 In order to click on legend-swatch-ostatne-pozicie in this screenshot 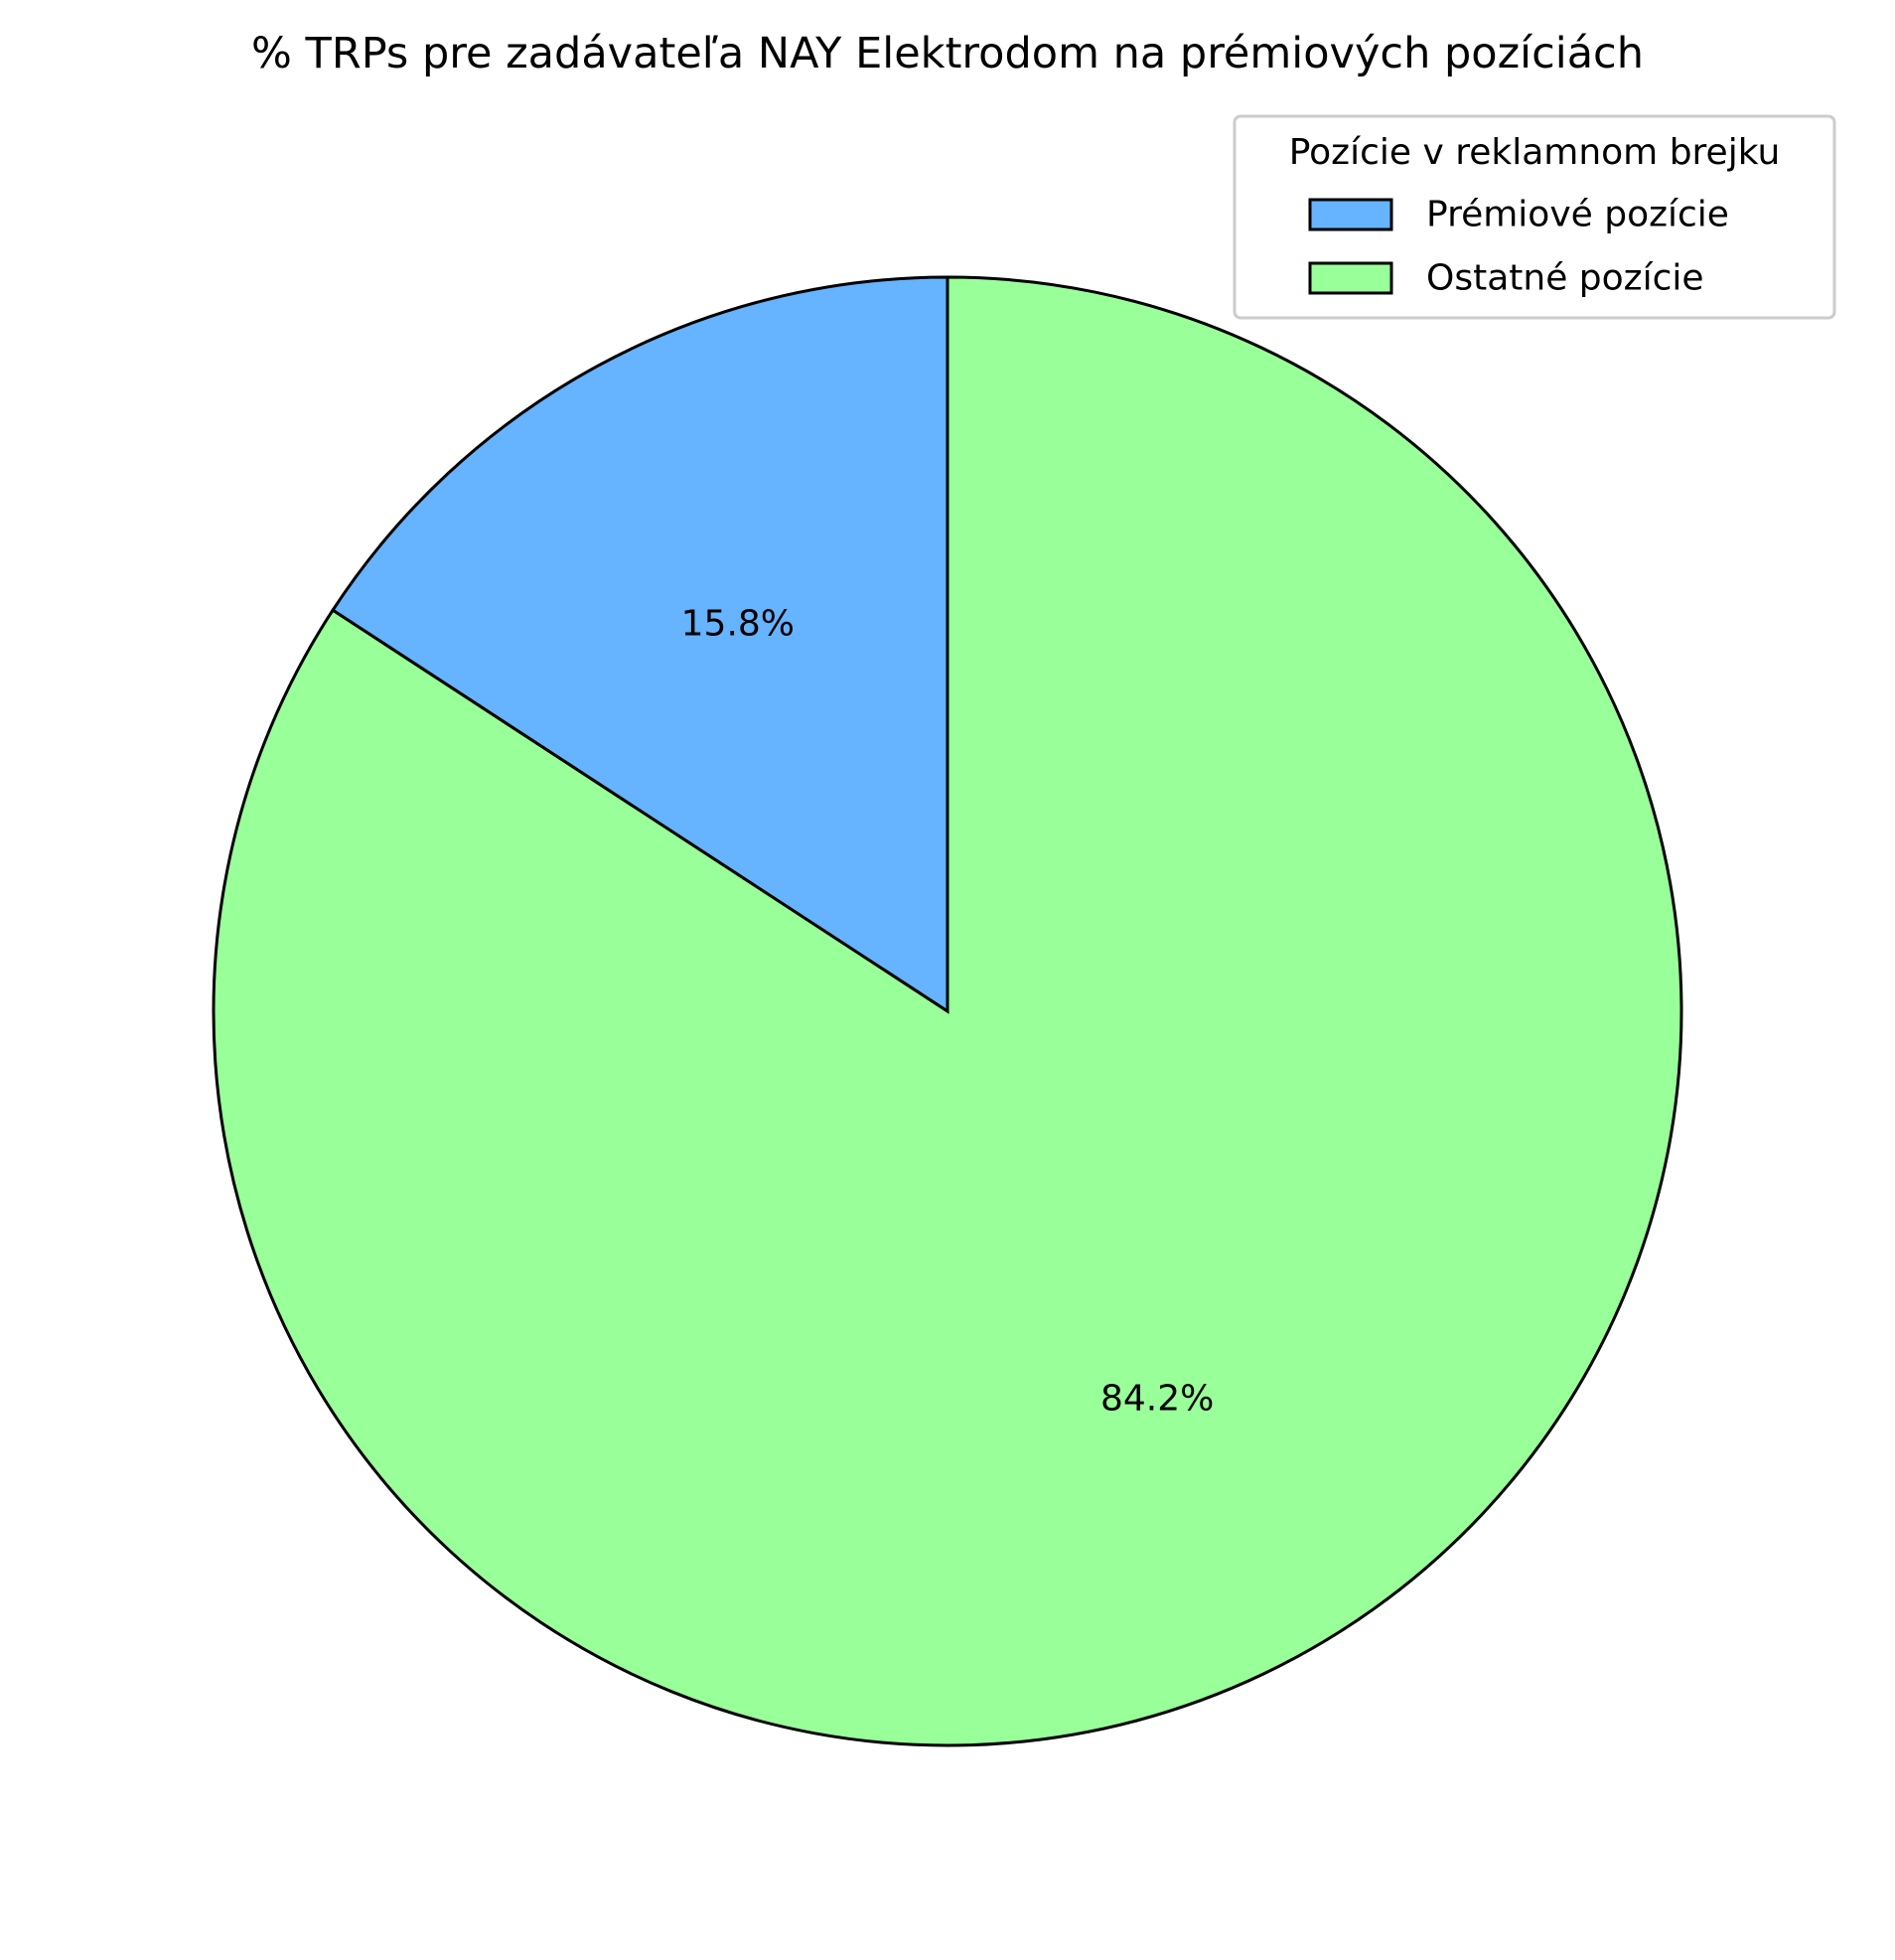, I will do `click(1351, 278)`.